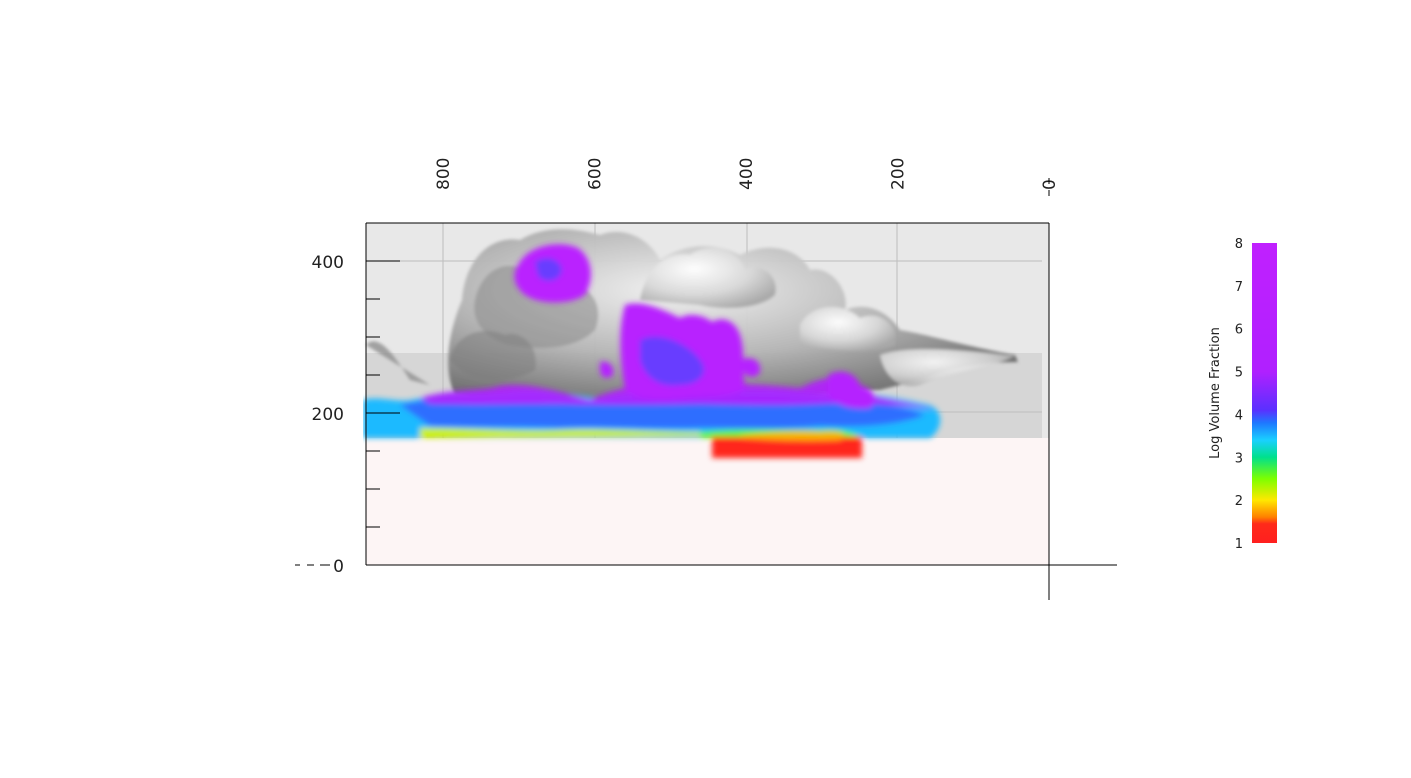  Describe the element at coordinates (852, 390) in the screenshot. I see `field-right-lobe` at that location.